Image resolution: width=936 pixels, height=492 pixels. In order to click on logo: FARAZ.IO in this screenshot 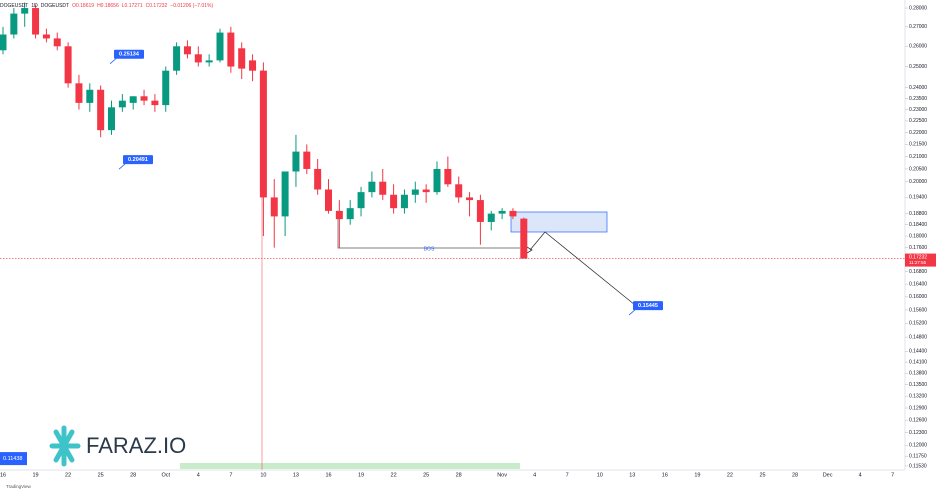, I will do `click(117, 446)`.